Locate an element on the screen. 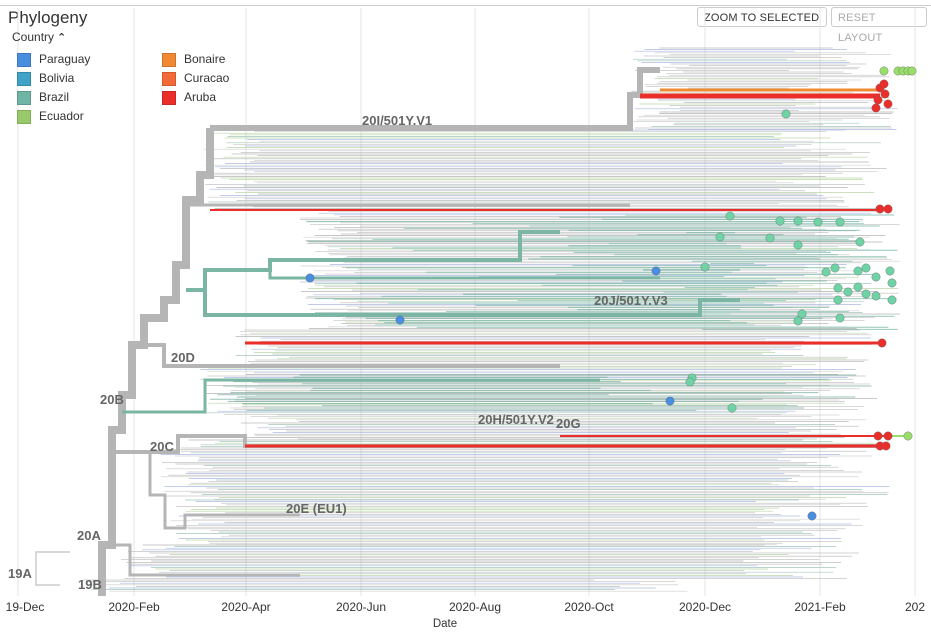  legend-label: Paraguay is located at coordinates (65, 59).